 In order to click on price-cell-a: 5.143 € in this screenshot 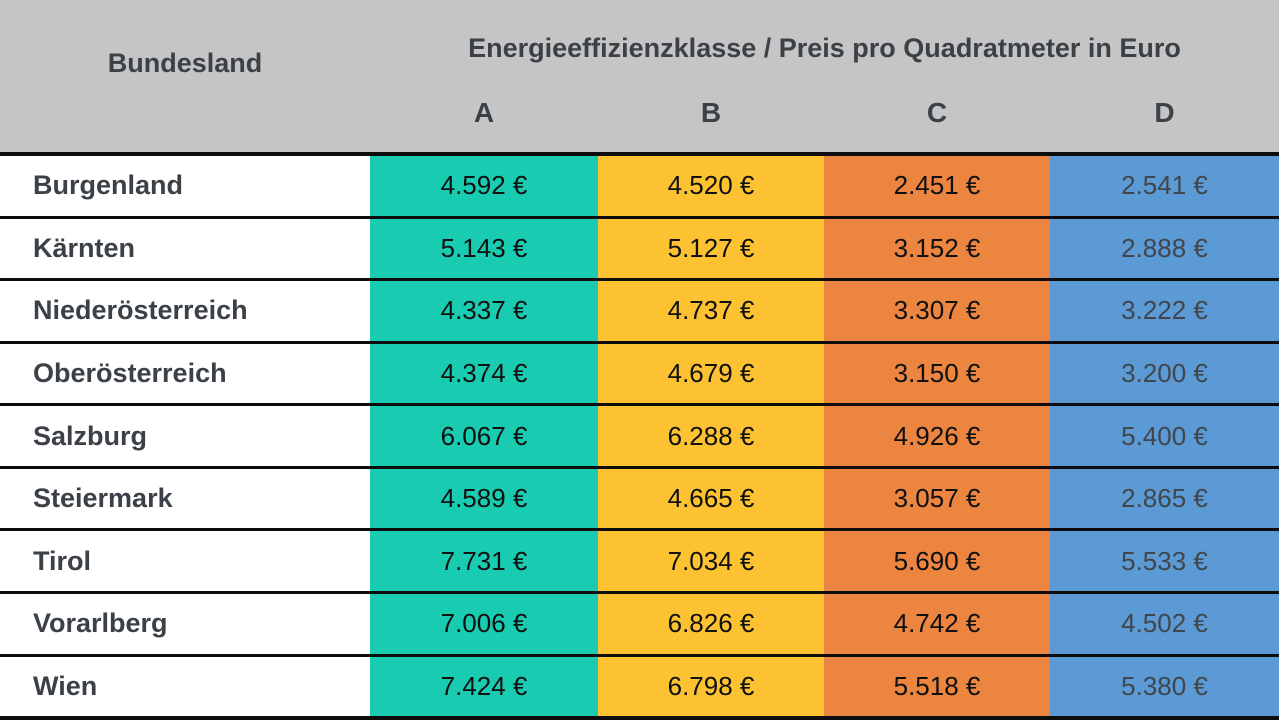, I will do `click(484, 248)`.